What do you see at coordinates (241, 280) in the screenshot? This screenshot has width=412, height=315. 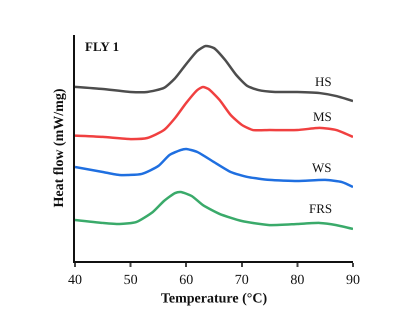 I see `x-tick-label: 70` at bounding box center [241, 280].